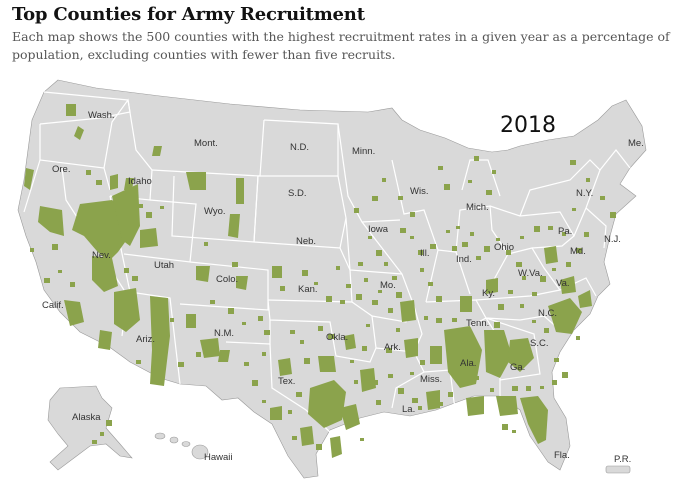  I want to click on state-label-sc: S.C., so click(539, 343).